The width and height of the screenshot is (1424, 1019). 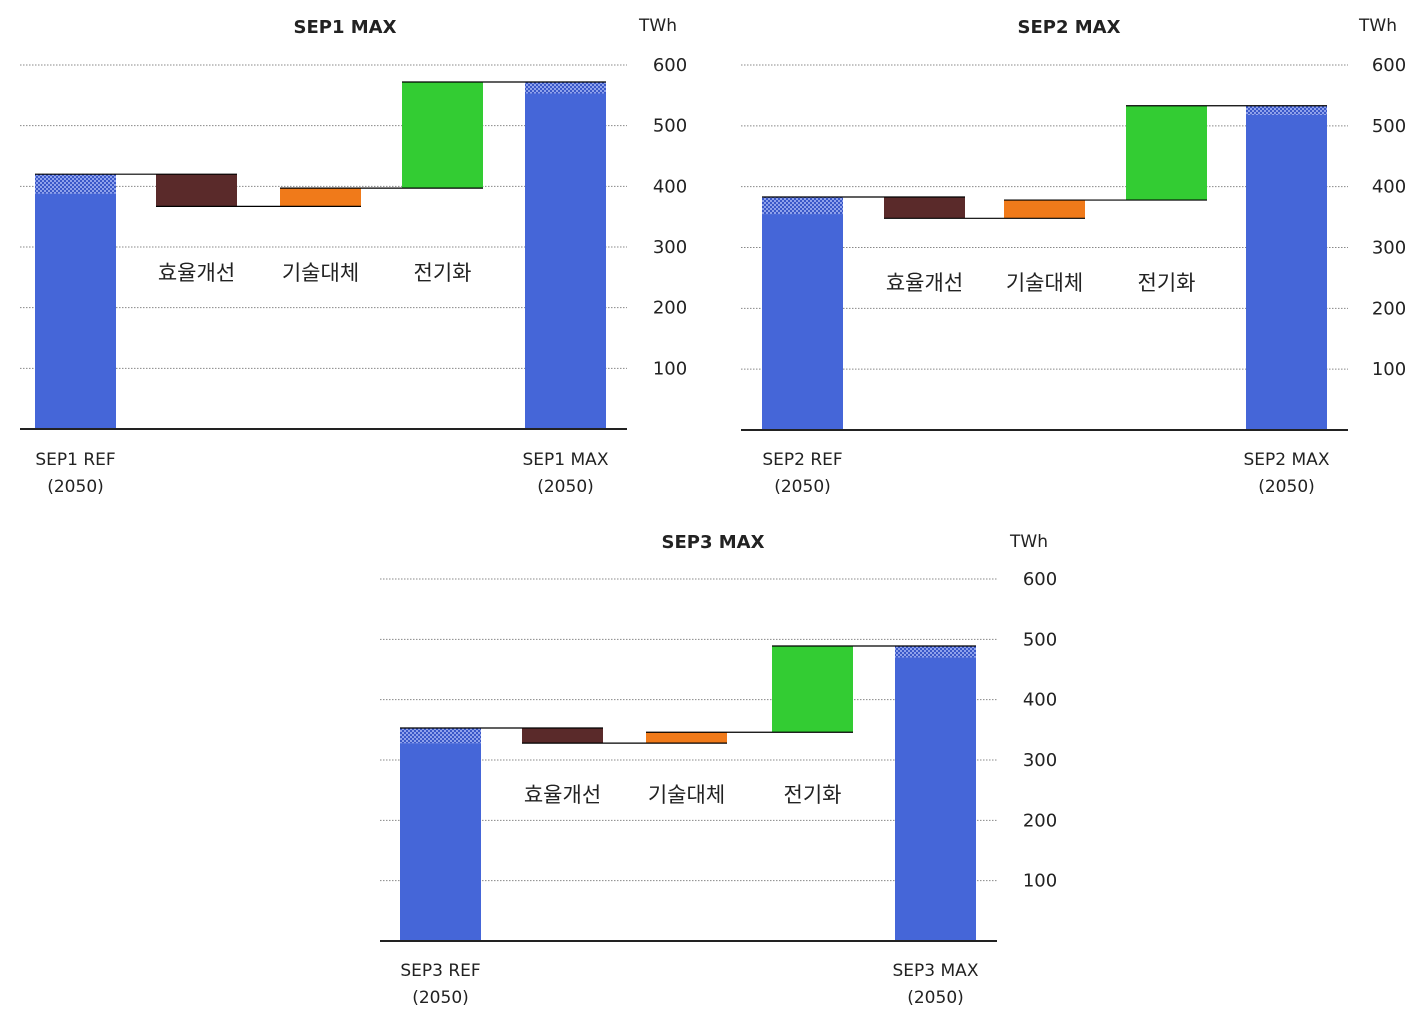 What do you see at coordinates (713, 542) in the screenshot?
I see `chart-title: SEP3 MAX` at bounding box center [713, 542].